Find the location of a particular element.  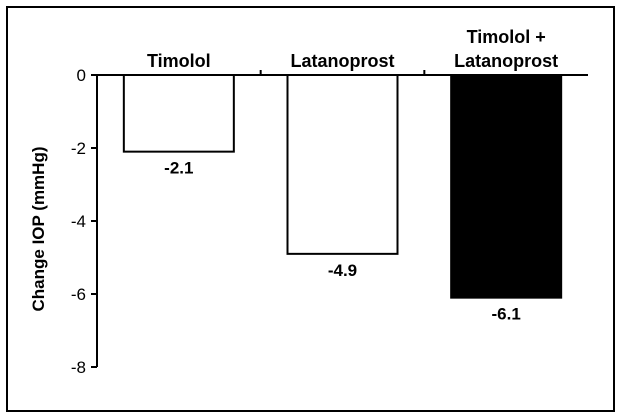

bar-value-label: -6.1 is located at coordinates (506, 314).